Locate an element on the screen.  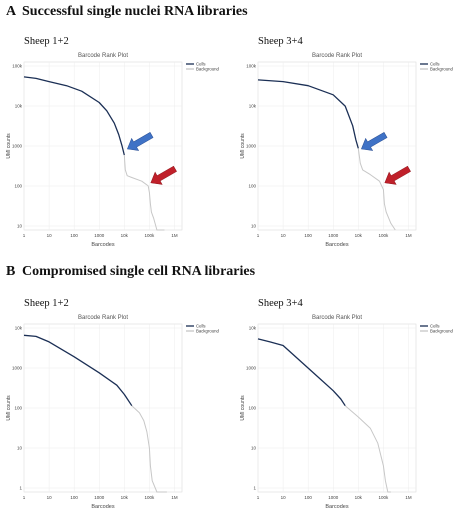
section-a-title: A Successful single nuclei RNA libraries is located at coordinates (127, 12).